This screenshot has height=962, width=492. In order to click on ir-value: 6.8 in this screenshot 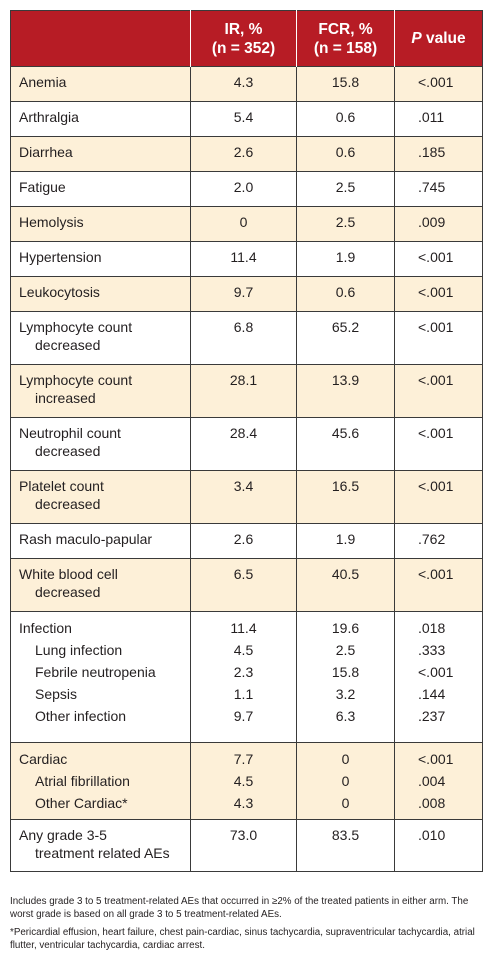, I will do `click(243, 338)`.